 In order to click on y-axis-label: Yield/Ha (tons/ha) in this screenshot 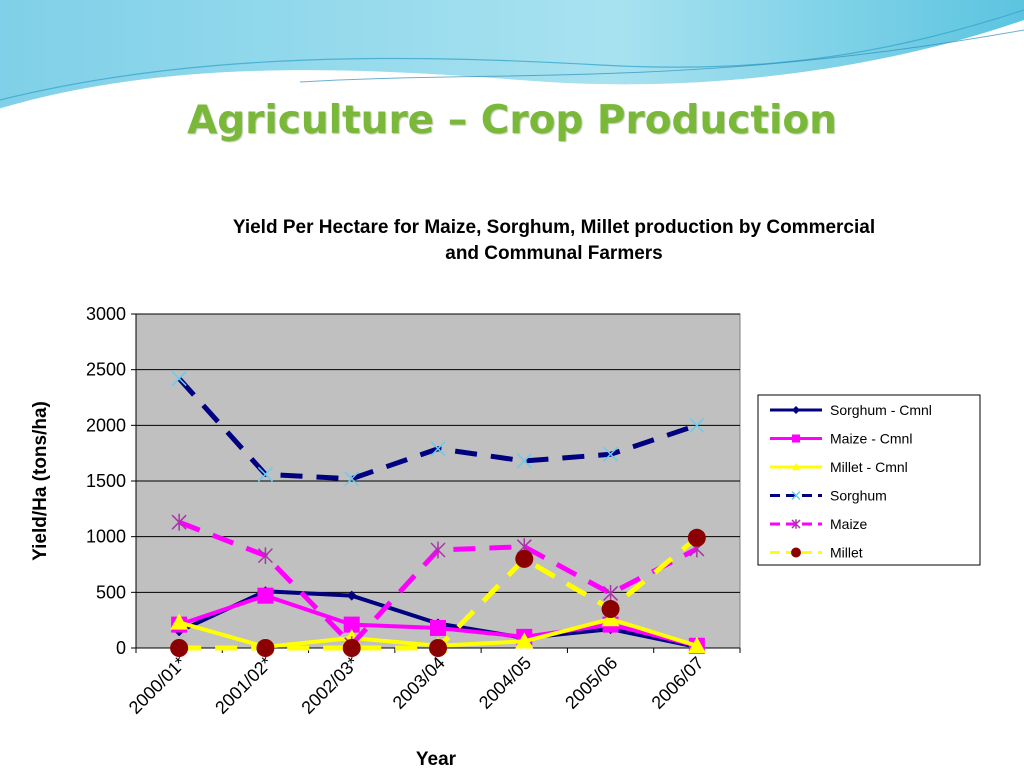, I will do `click(40, 481)`.